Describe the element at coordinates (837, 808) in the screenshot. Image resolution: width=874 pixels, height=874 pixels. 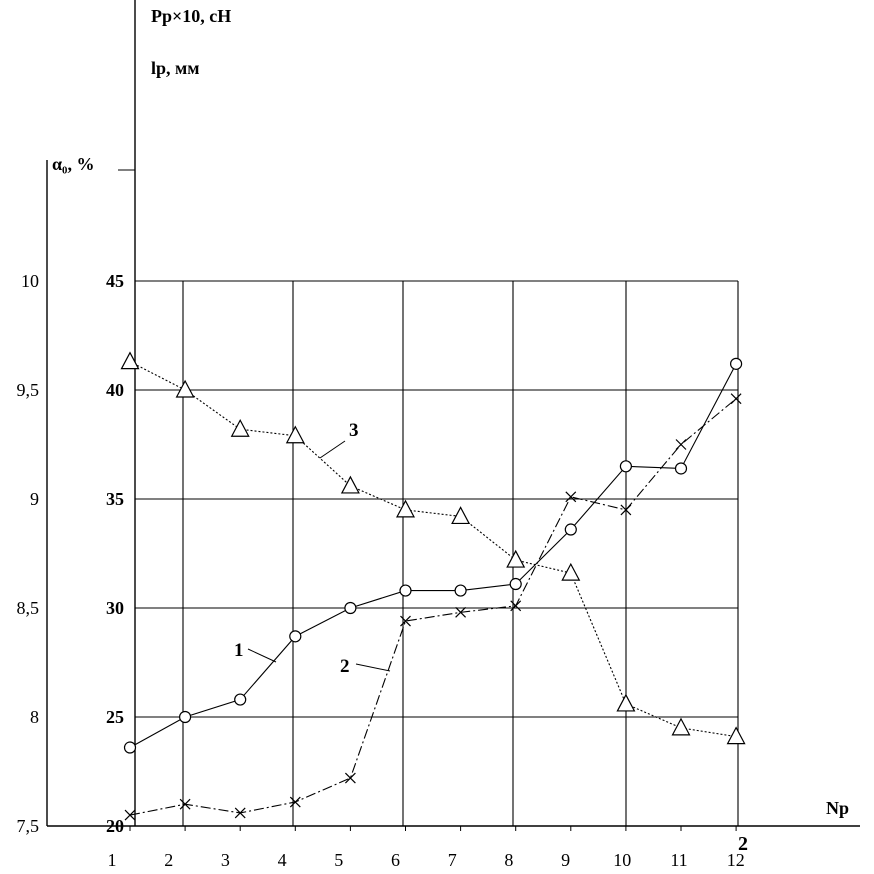
I see `x-axis-label: Nр` at that location.